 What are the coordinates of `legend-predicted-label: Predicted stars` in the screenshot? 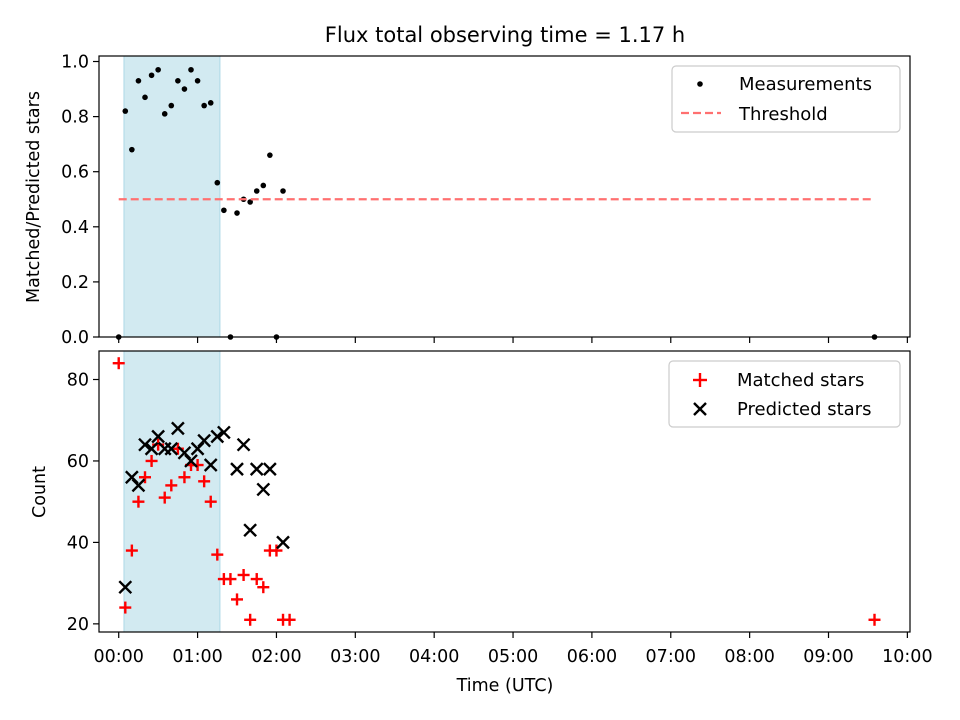 It's located at (804, 409).